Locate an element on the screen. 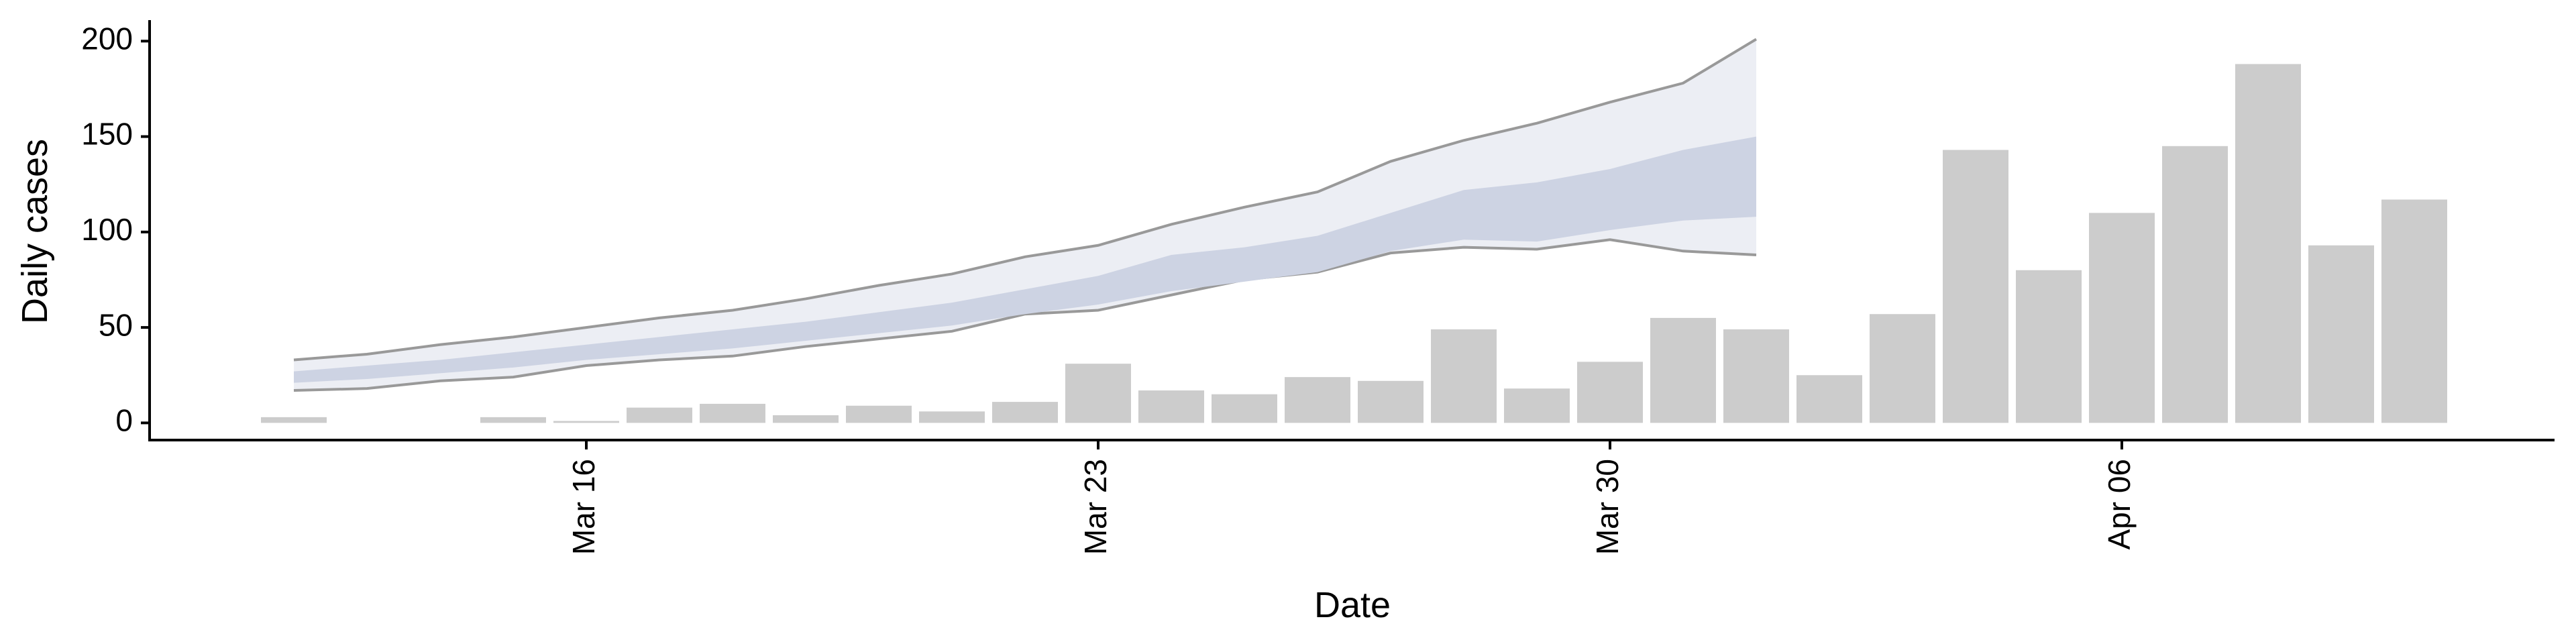 The height and width of the screenshot is (644, 2576). x-axis-title: Date is located at coordinates (1352, 605).